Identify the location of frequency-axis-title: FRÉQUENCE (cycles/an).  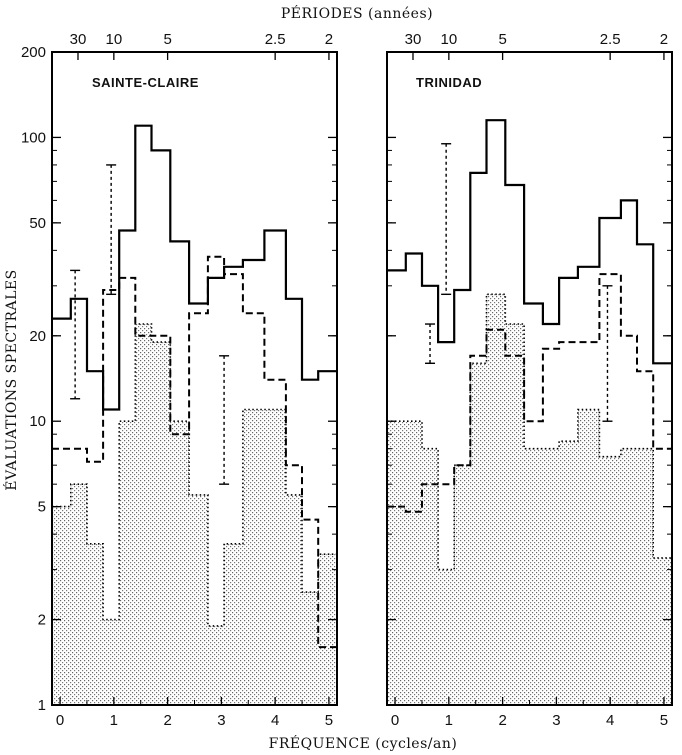
(363, 743).